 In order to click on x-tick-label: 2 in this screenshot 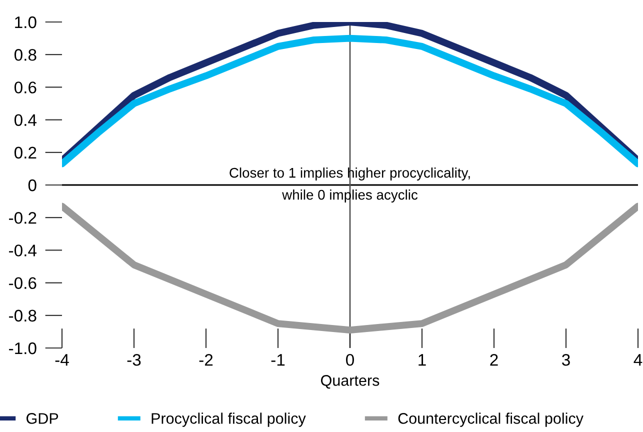, I will do `click(494, 360)`.